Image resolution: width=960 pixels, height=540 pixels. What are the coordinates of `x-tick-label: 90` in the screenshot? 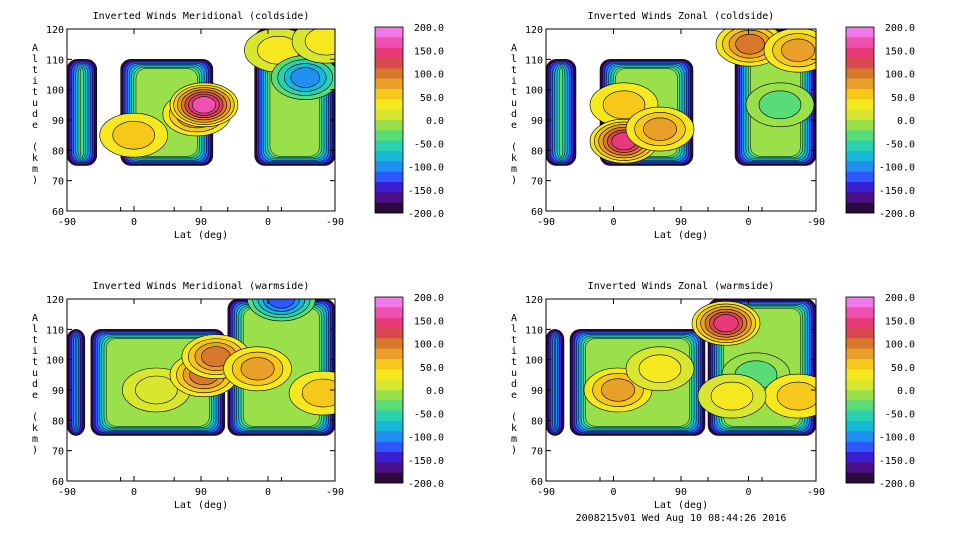 It's located at (201, 222).